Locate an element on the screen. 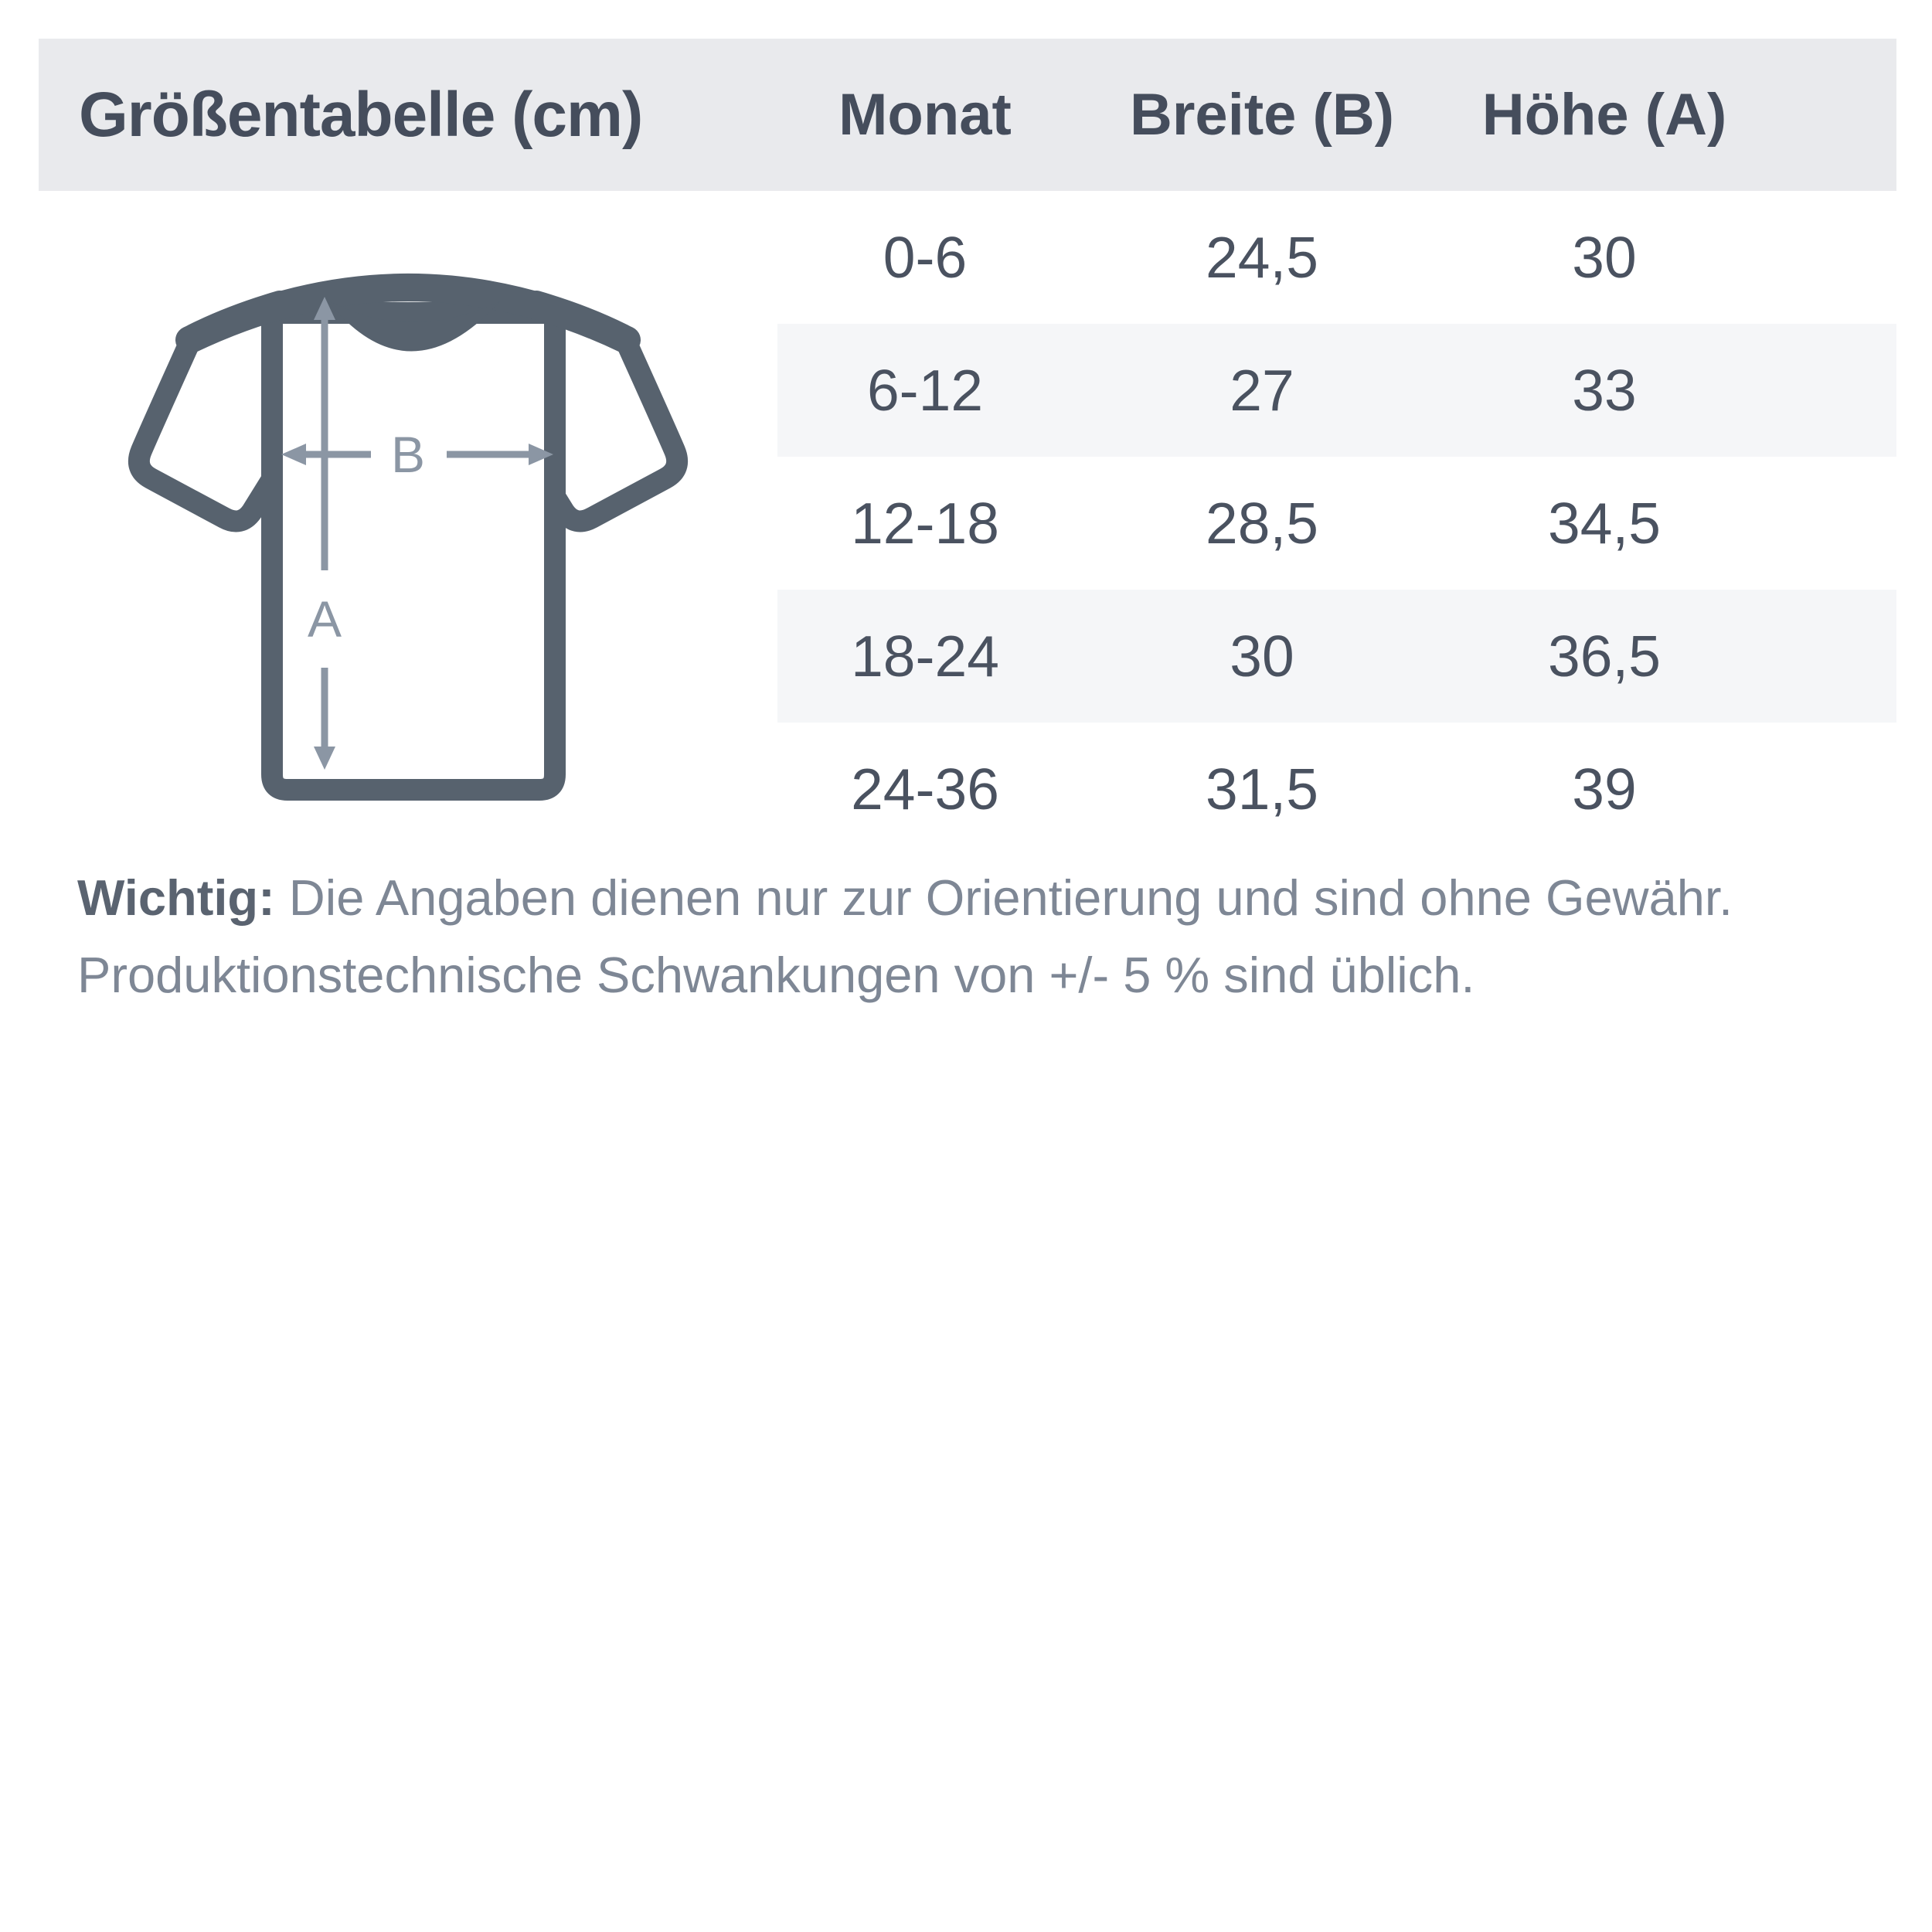 This screenshot has height=1932, width=1932. height-arrowhead-up-icon is located at coordinates (324, 308).